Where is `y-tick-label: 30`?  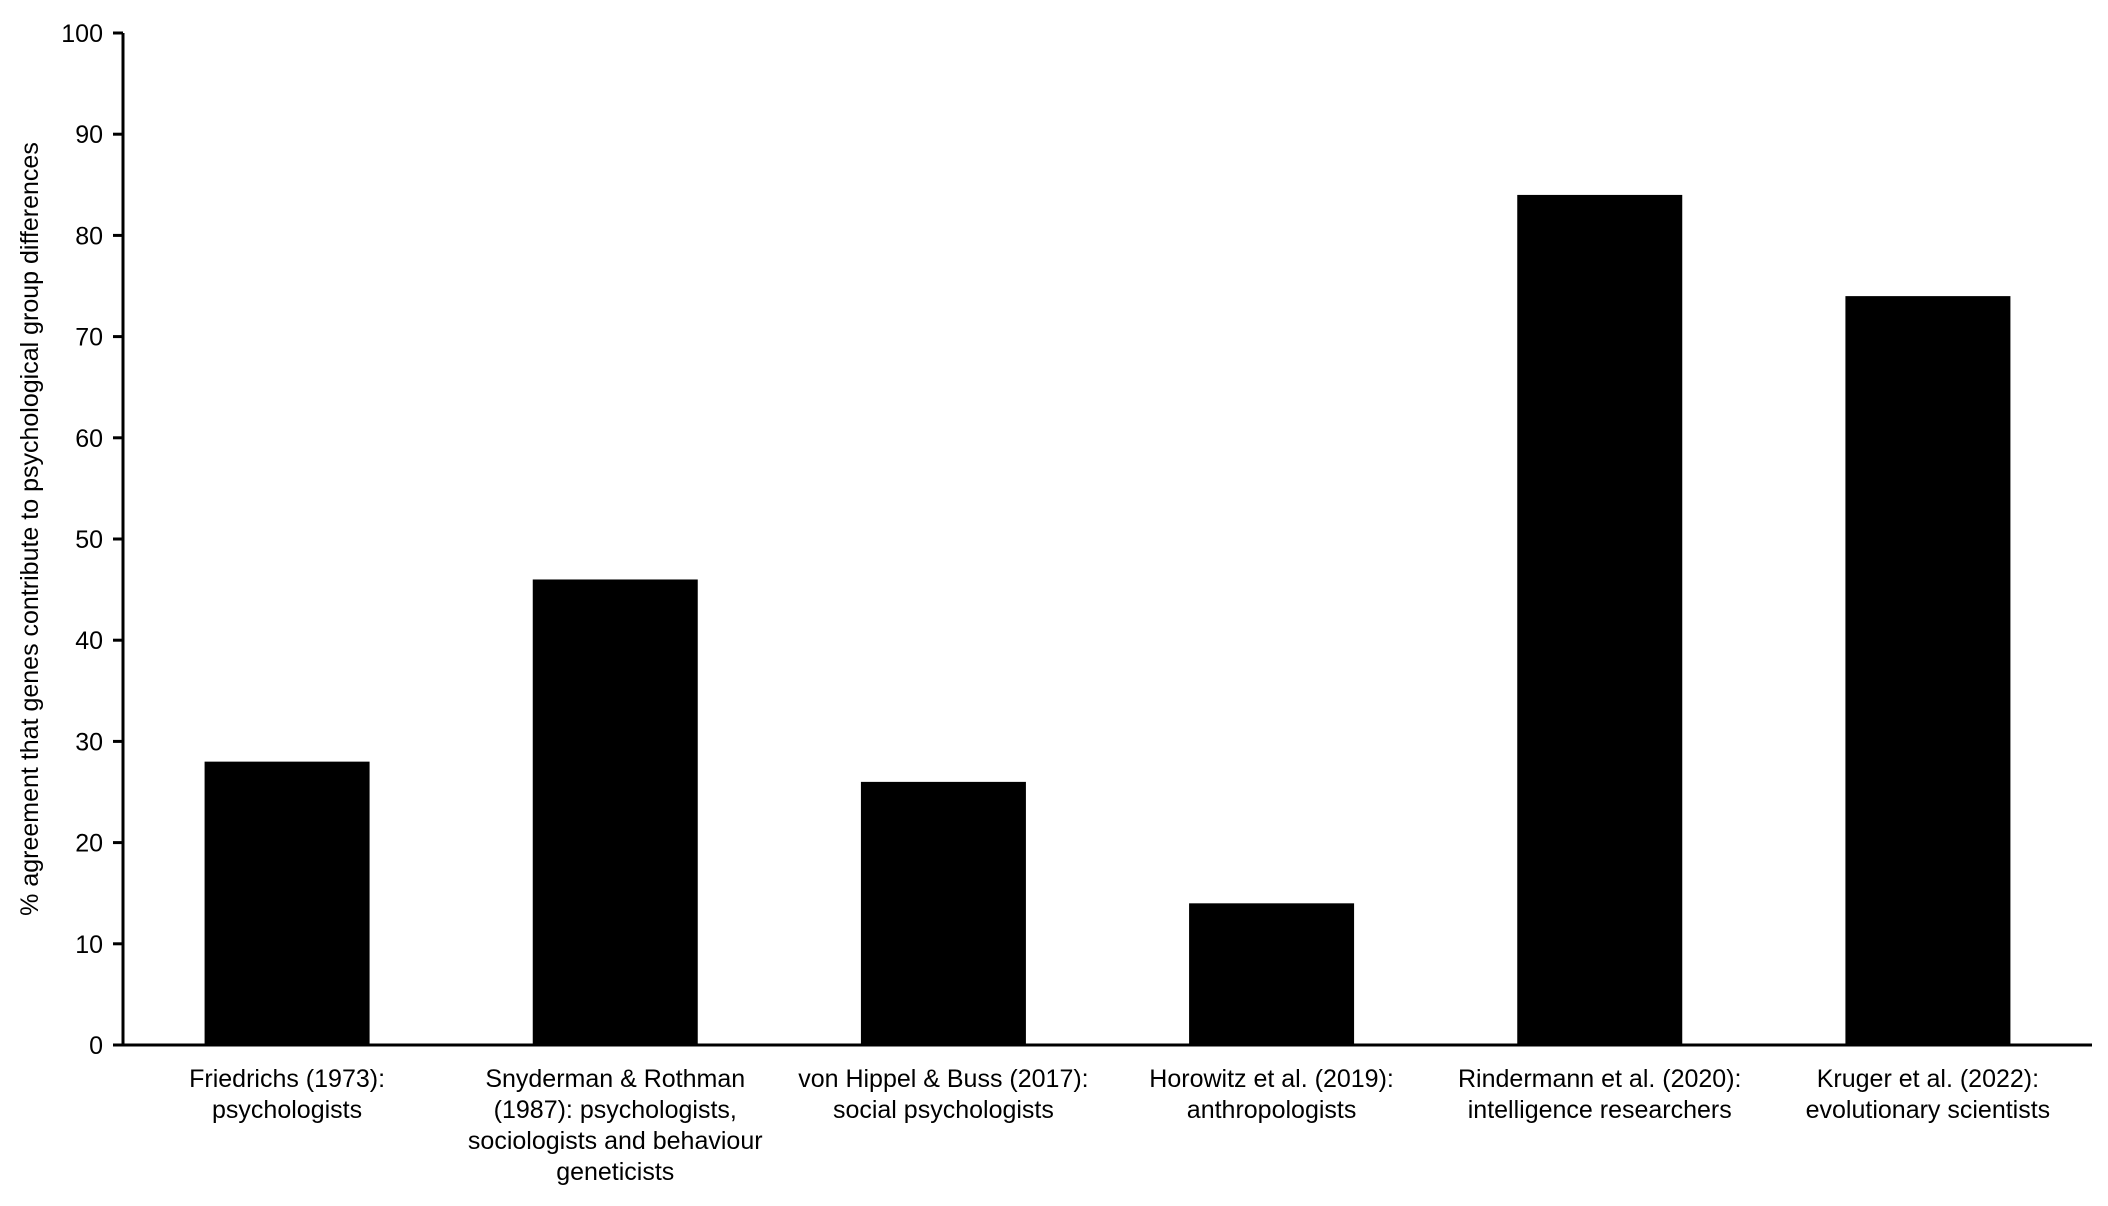 y-tick-label: 30 is located at coordinates (89, 742).